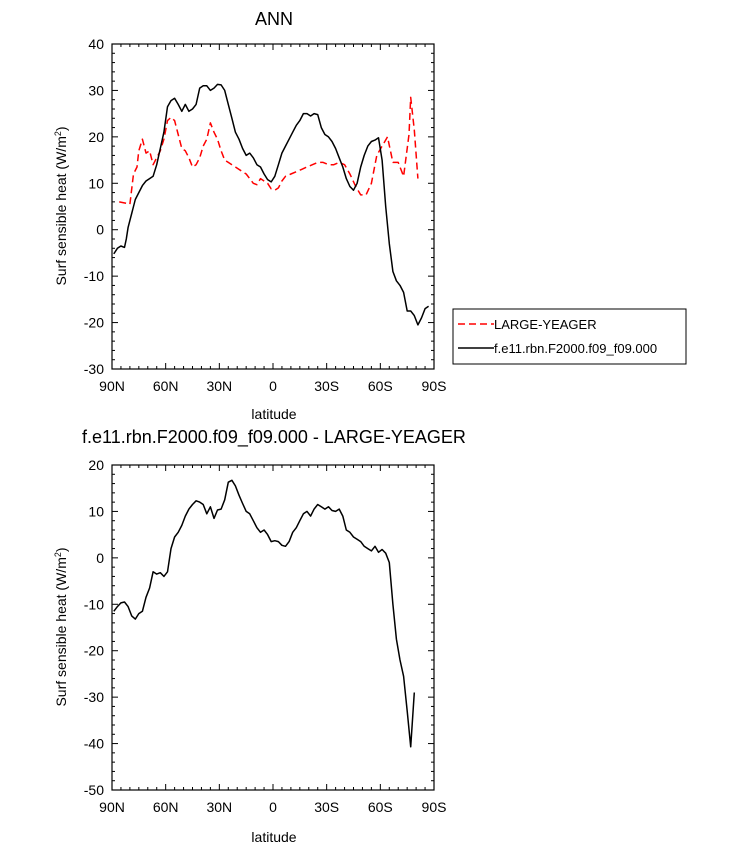  Describe the element at coordinates (545, 324) in the screenshot. I see `legend-label-large-yeager: LARGE-YEAGER` at that location.